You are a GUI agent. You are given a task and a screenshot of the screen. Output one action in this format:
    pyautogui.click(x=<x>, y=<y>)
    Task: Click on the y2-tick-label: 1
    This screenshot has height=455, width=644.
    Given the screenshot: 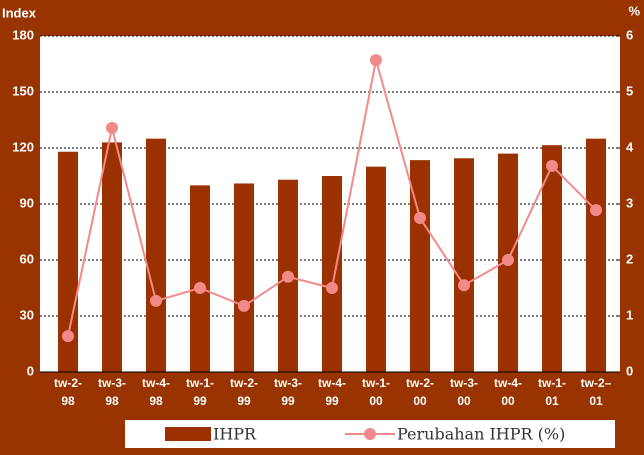 What is the action you would take?
    pyautogui.click(x=629, y=314)
    